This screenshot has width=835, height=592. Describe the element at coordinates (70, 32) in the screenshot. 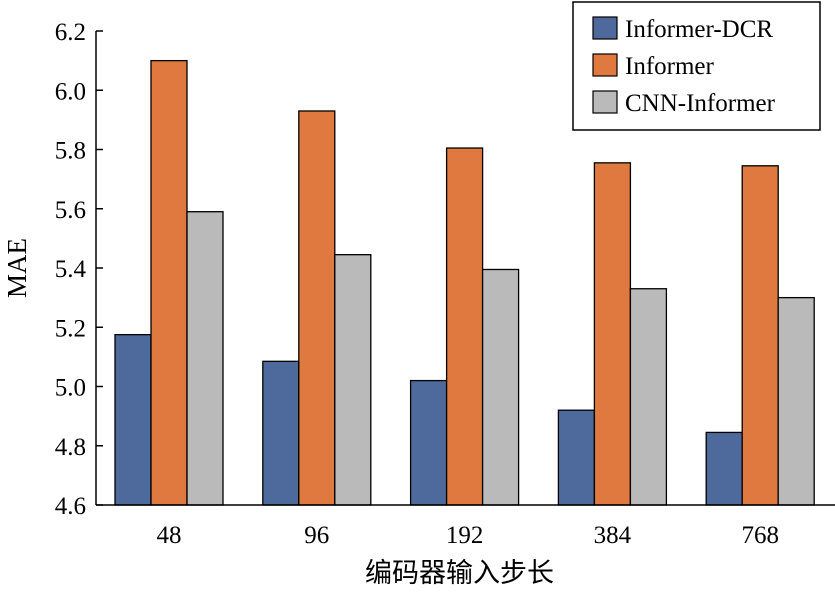

I see `y-tick-label: 6.2` at that location.